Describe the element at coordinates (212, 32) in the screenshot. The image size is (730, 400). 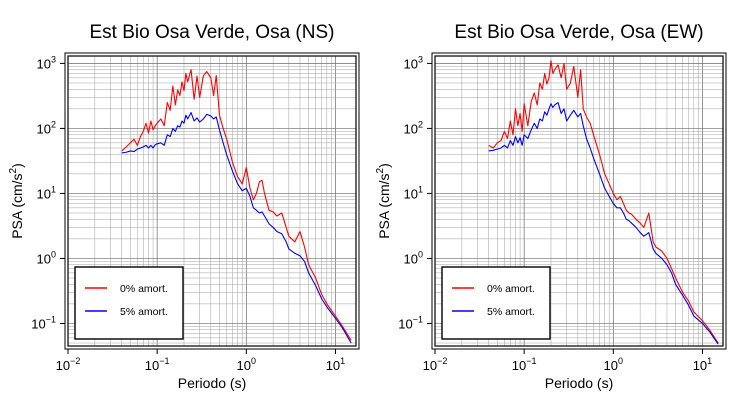
I see `chart-title: Est Bio Osa Verde, Osa (NS)` at that location.